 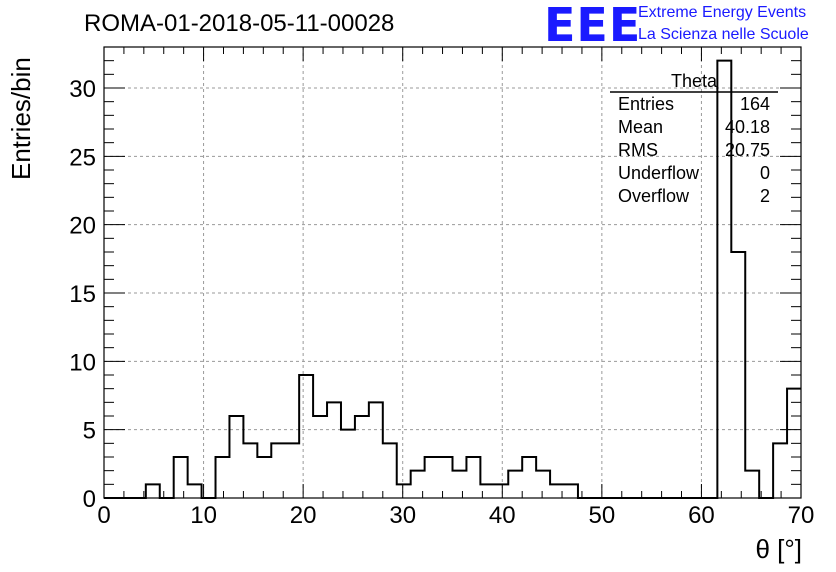 I want to click on x-tick-label: 20, so click(x=303, y=515).